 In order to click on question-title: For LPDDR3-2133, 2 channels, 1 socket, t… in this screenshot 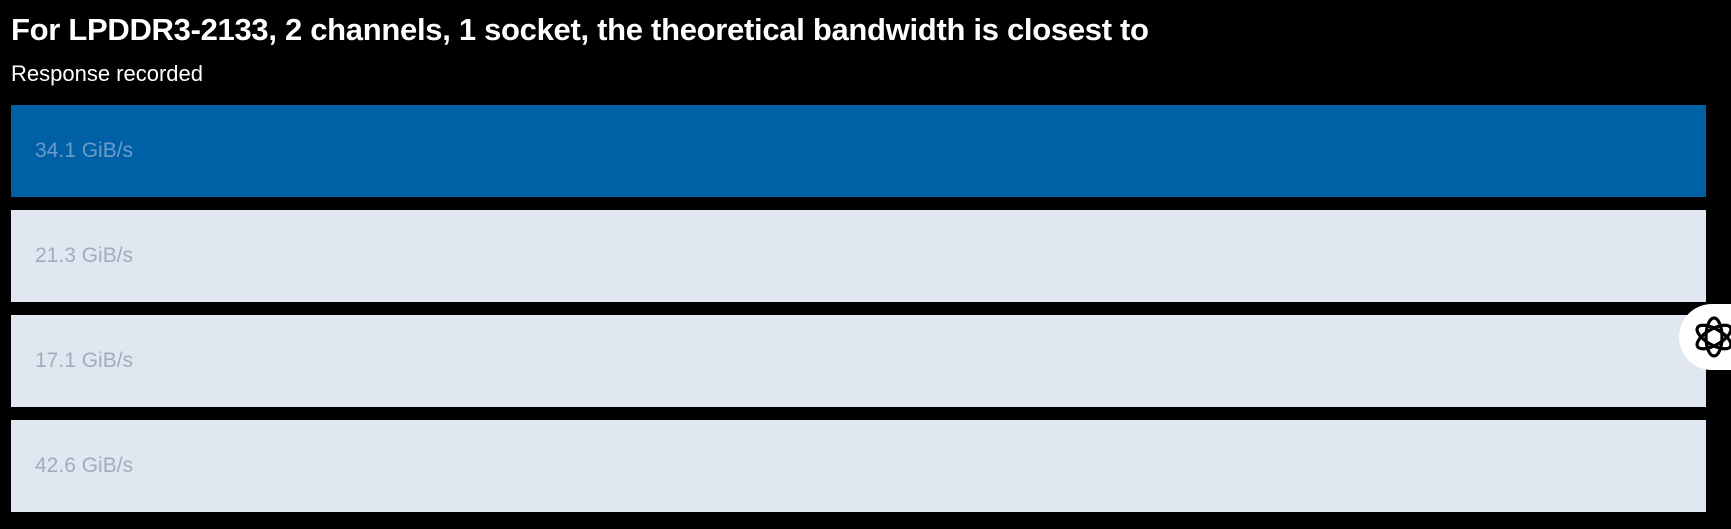, I will do `click(580, 29)`.